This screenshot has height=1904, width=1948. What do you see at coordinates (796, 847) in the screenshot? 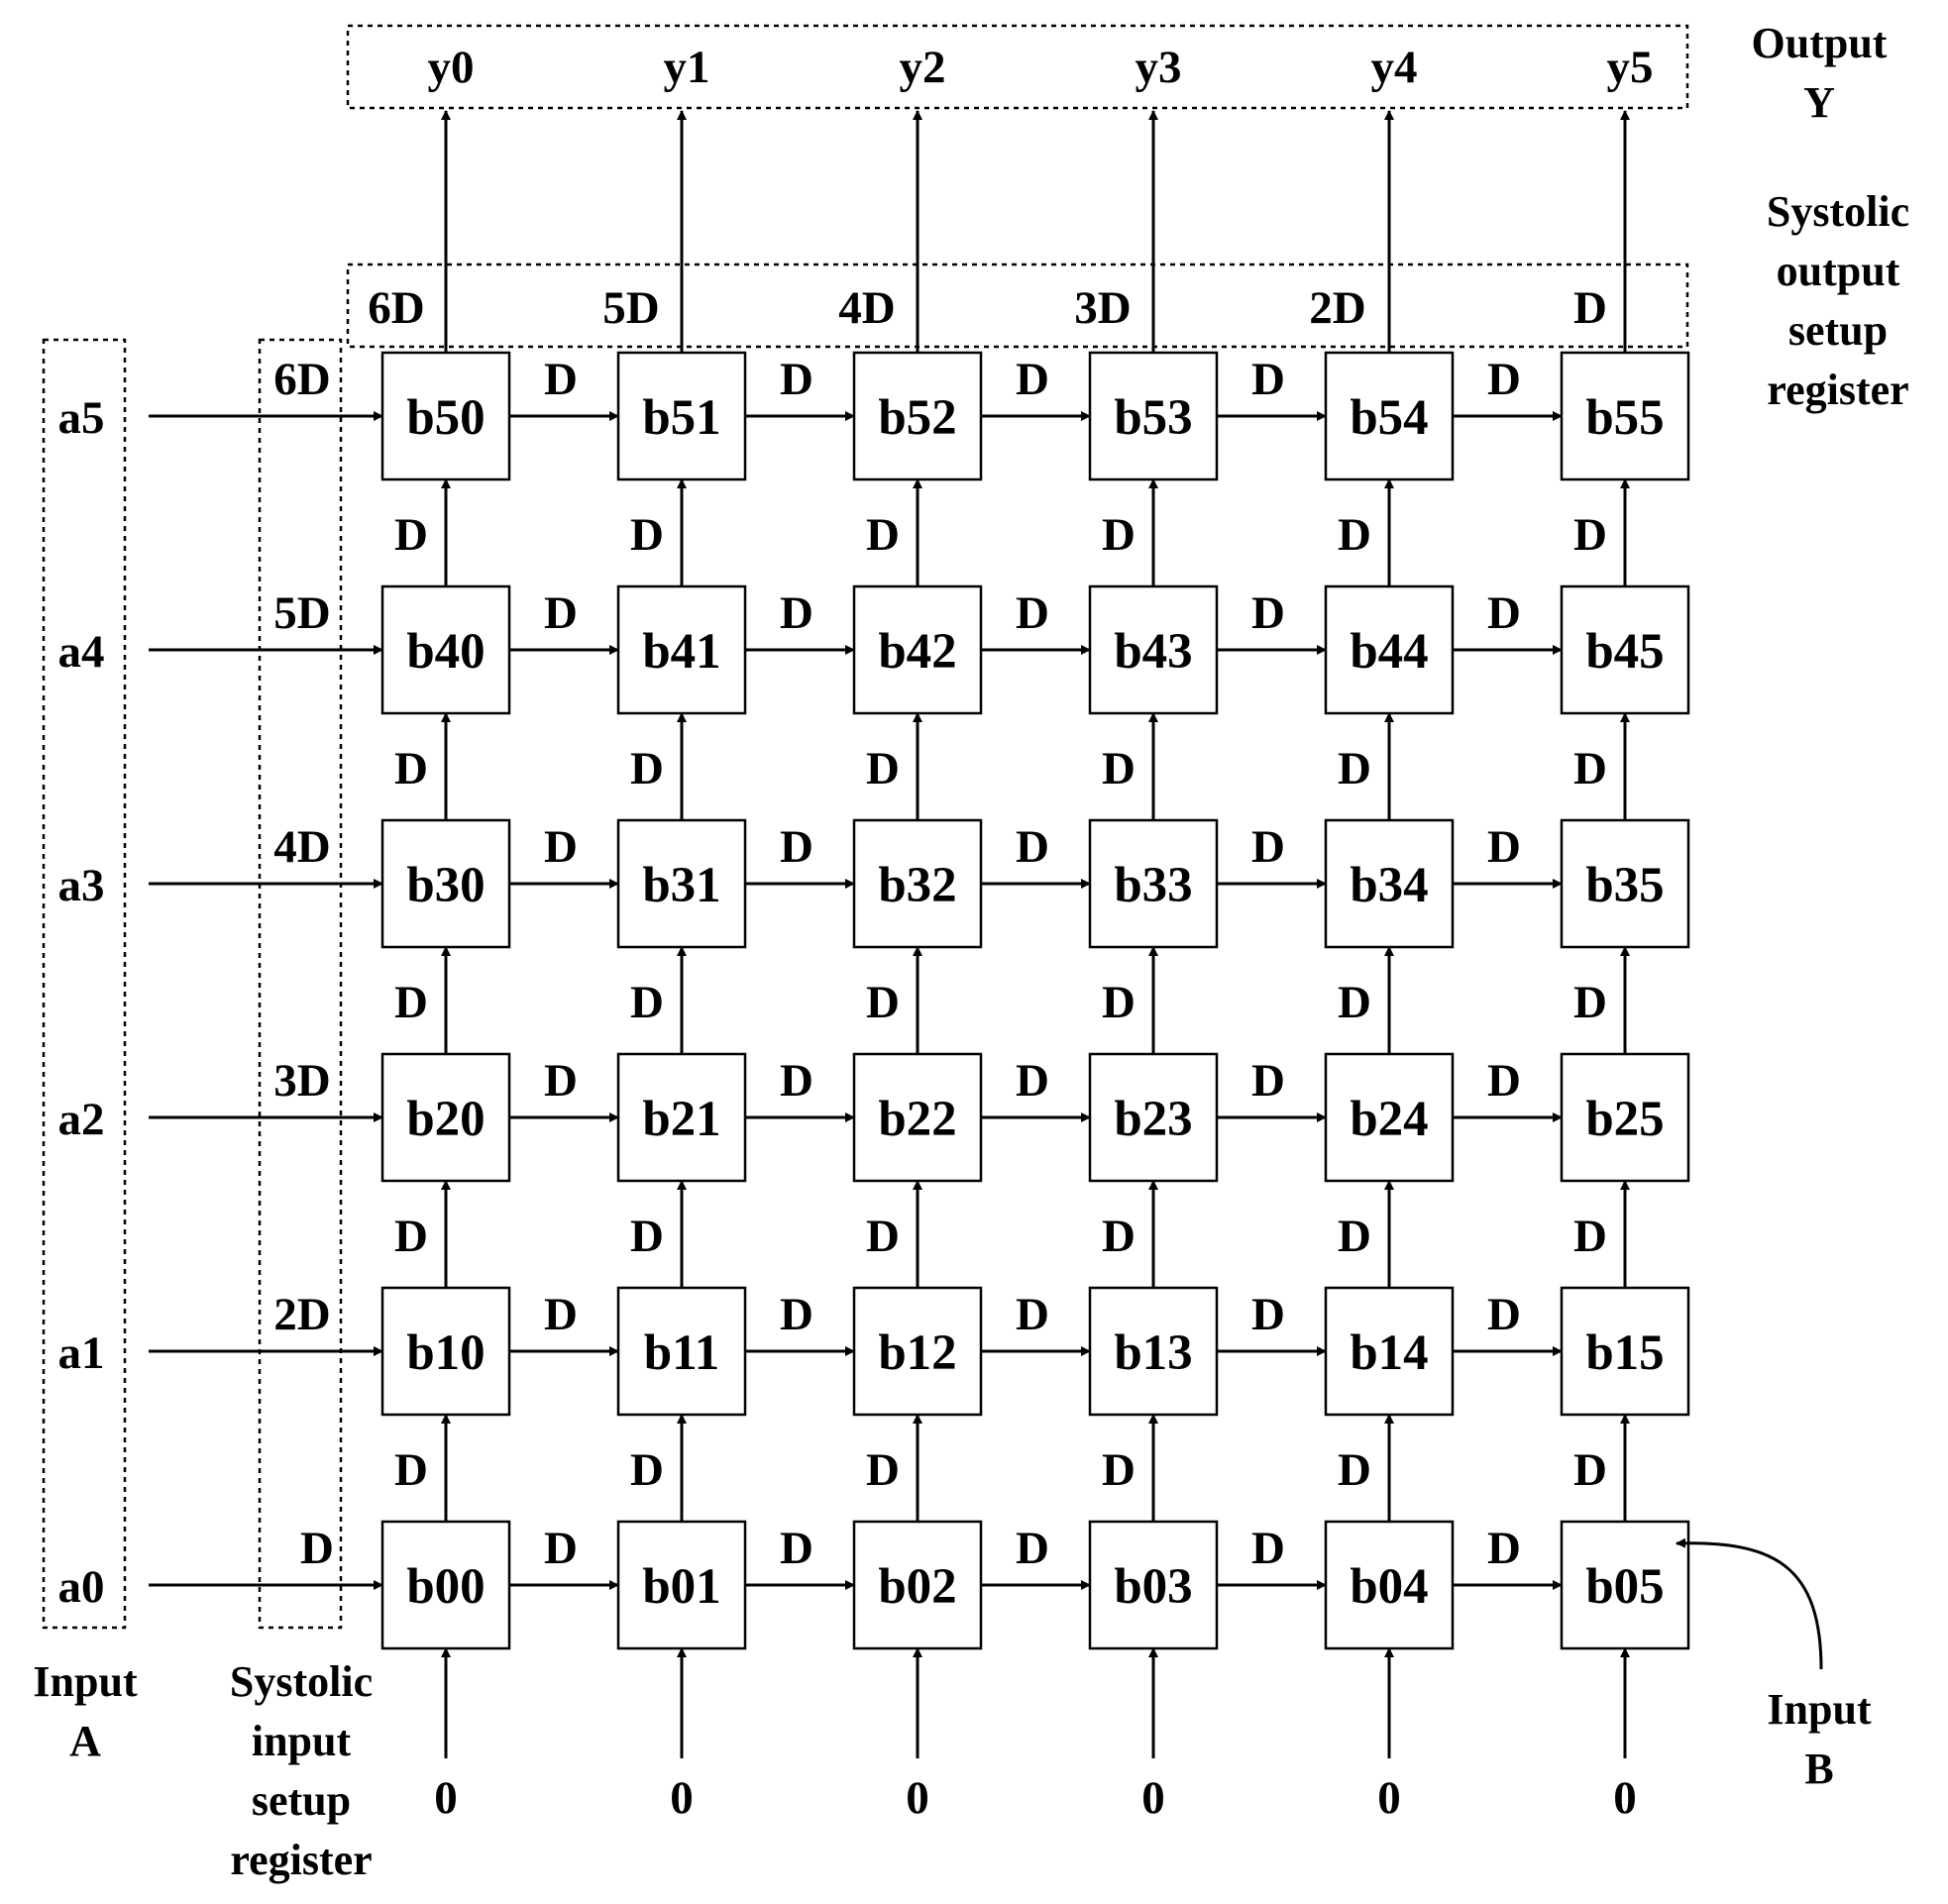
I see `h-delay-3-1: D` at bounding box center [796, 847].